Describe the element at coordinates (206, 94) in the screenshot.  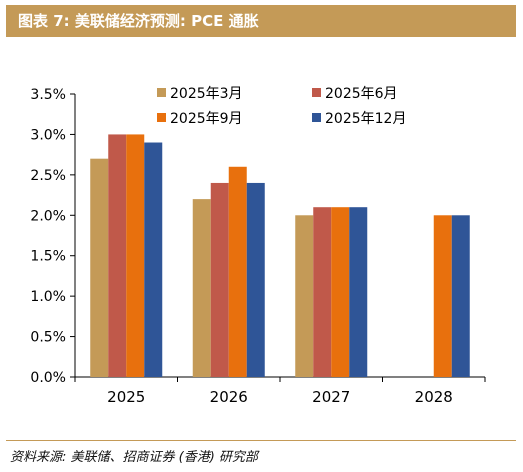
I see `legend-label: 2025年3月` at that location.